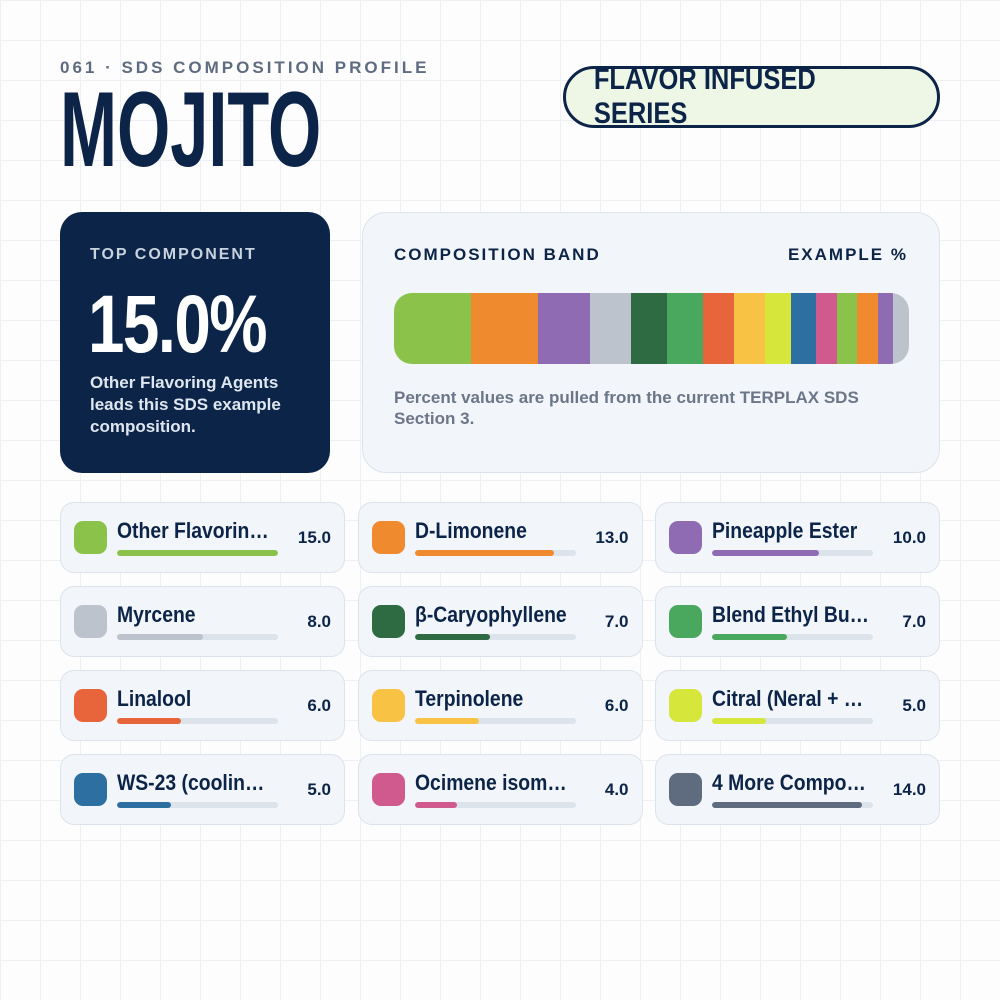  I want to click on component-card: D-Limonene 13.0, so click(500, 537).